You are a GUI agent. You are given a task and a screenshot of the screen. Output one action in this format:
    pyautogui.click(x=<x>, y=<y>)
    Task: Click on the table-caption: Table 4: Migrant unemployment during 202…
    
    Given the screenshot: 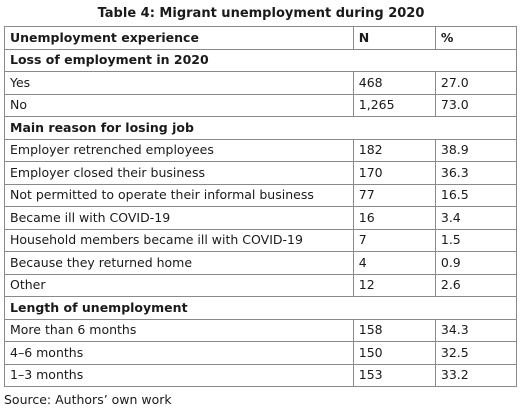 What is the action you would take?
    pyautogui.click(x=261, y=13)
    